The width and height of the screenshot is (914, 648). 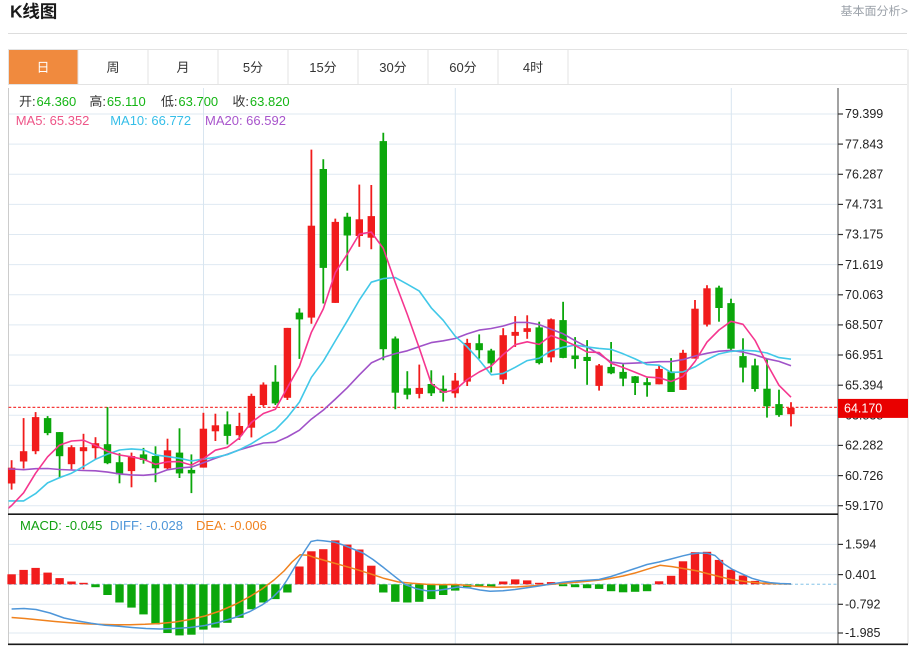 I want to click on svg-text: 59.170, so click(x=864, y=506).